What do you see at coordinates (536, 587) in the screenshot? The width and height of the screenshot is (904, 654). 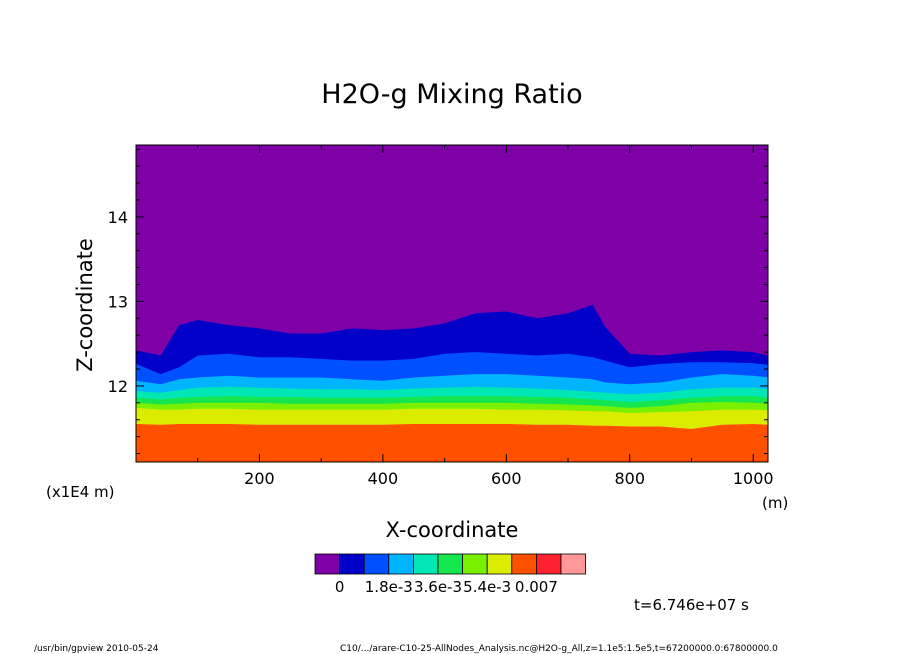 I see `colorbar-label: 0.007` at bounding box center [536, 587].